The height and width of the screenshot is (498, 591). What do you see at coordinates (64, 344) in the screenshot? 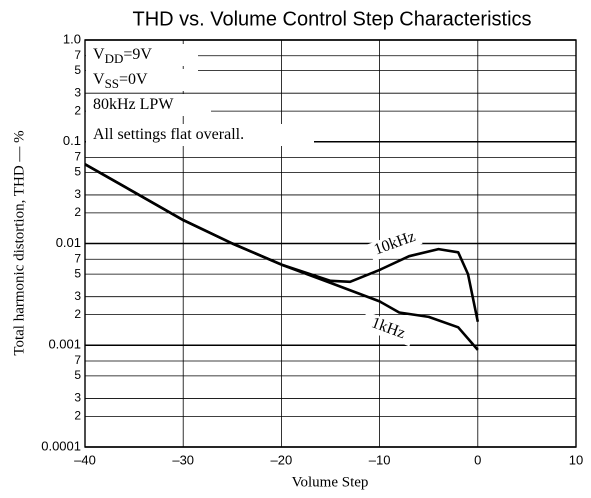
I see `y-tick-label: 0.001` at bounding box center [64, 344].